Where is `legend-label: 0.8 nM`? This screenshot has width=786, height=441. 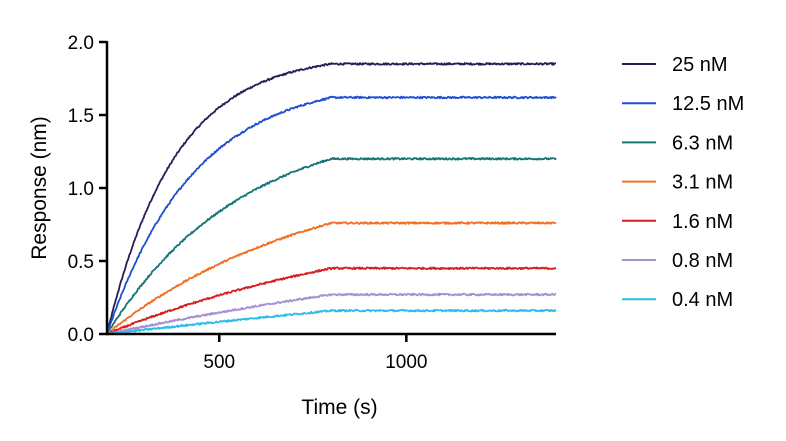 legend-label: 0.8 nM is located at coordinates (702, 261).